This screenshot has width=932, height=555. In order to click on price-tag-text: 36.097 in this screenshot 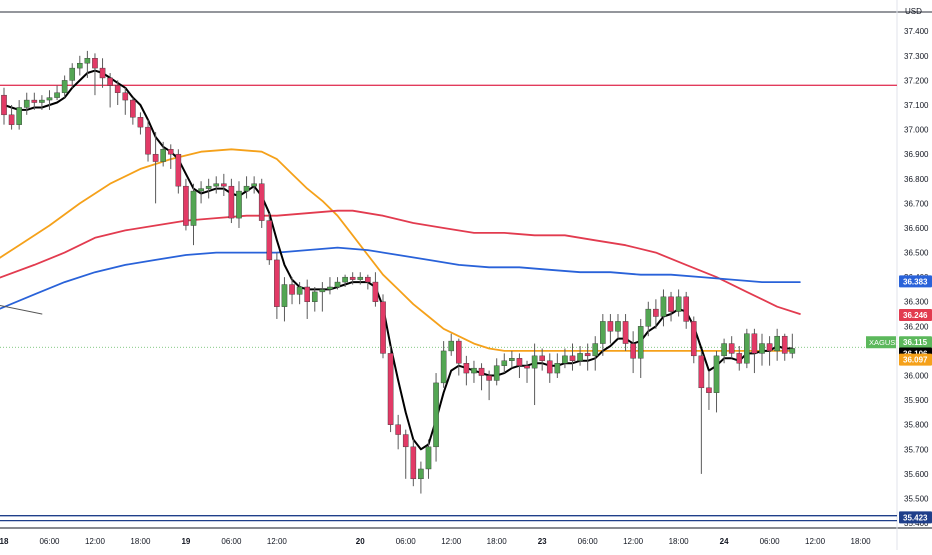, I will do `click(915, 360)`.